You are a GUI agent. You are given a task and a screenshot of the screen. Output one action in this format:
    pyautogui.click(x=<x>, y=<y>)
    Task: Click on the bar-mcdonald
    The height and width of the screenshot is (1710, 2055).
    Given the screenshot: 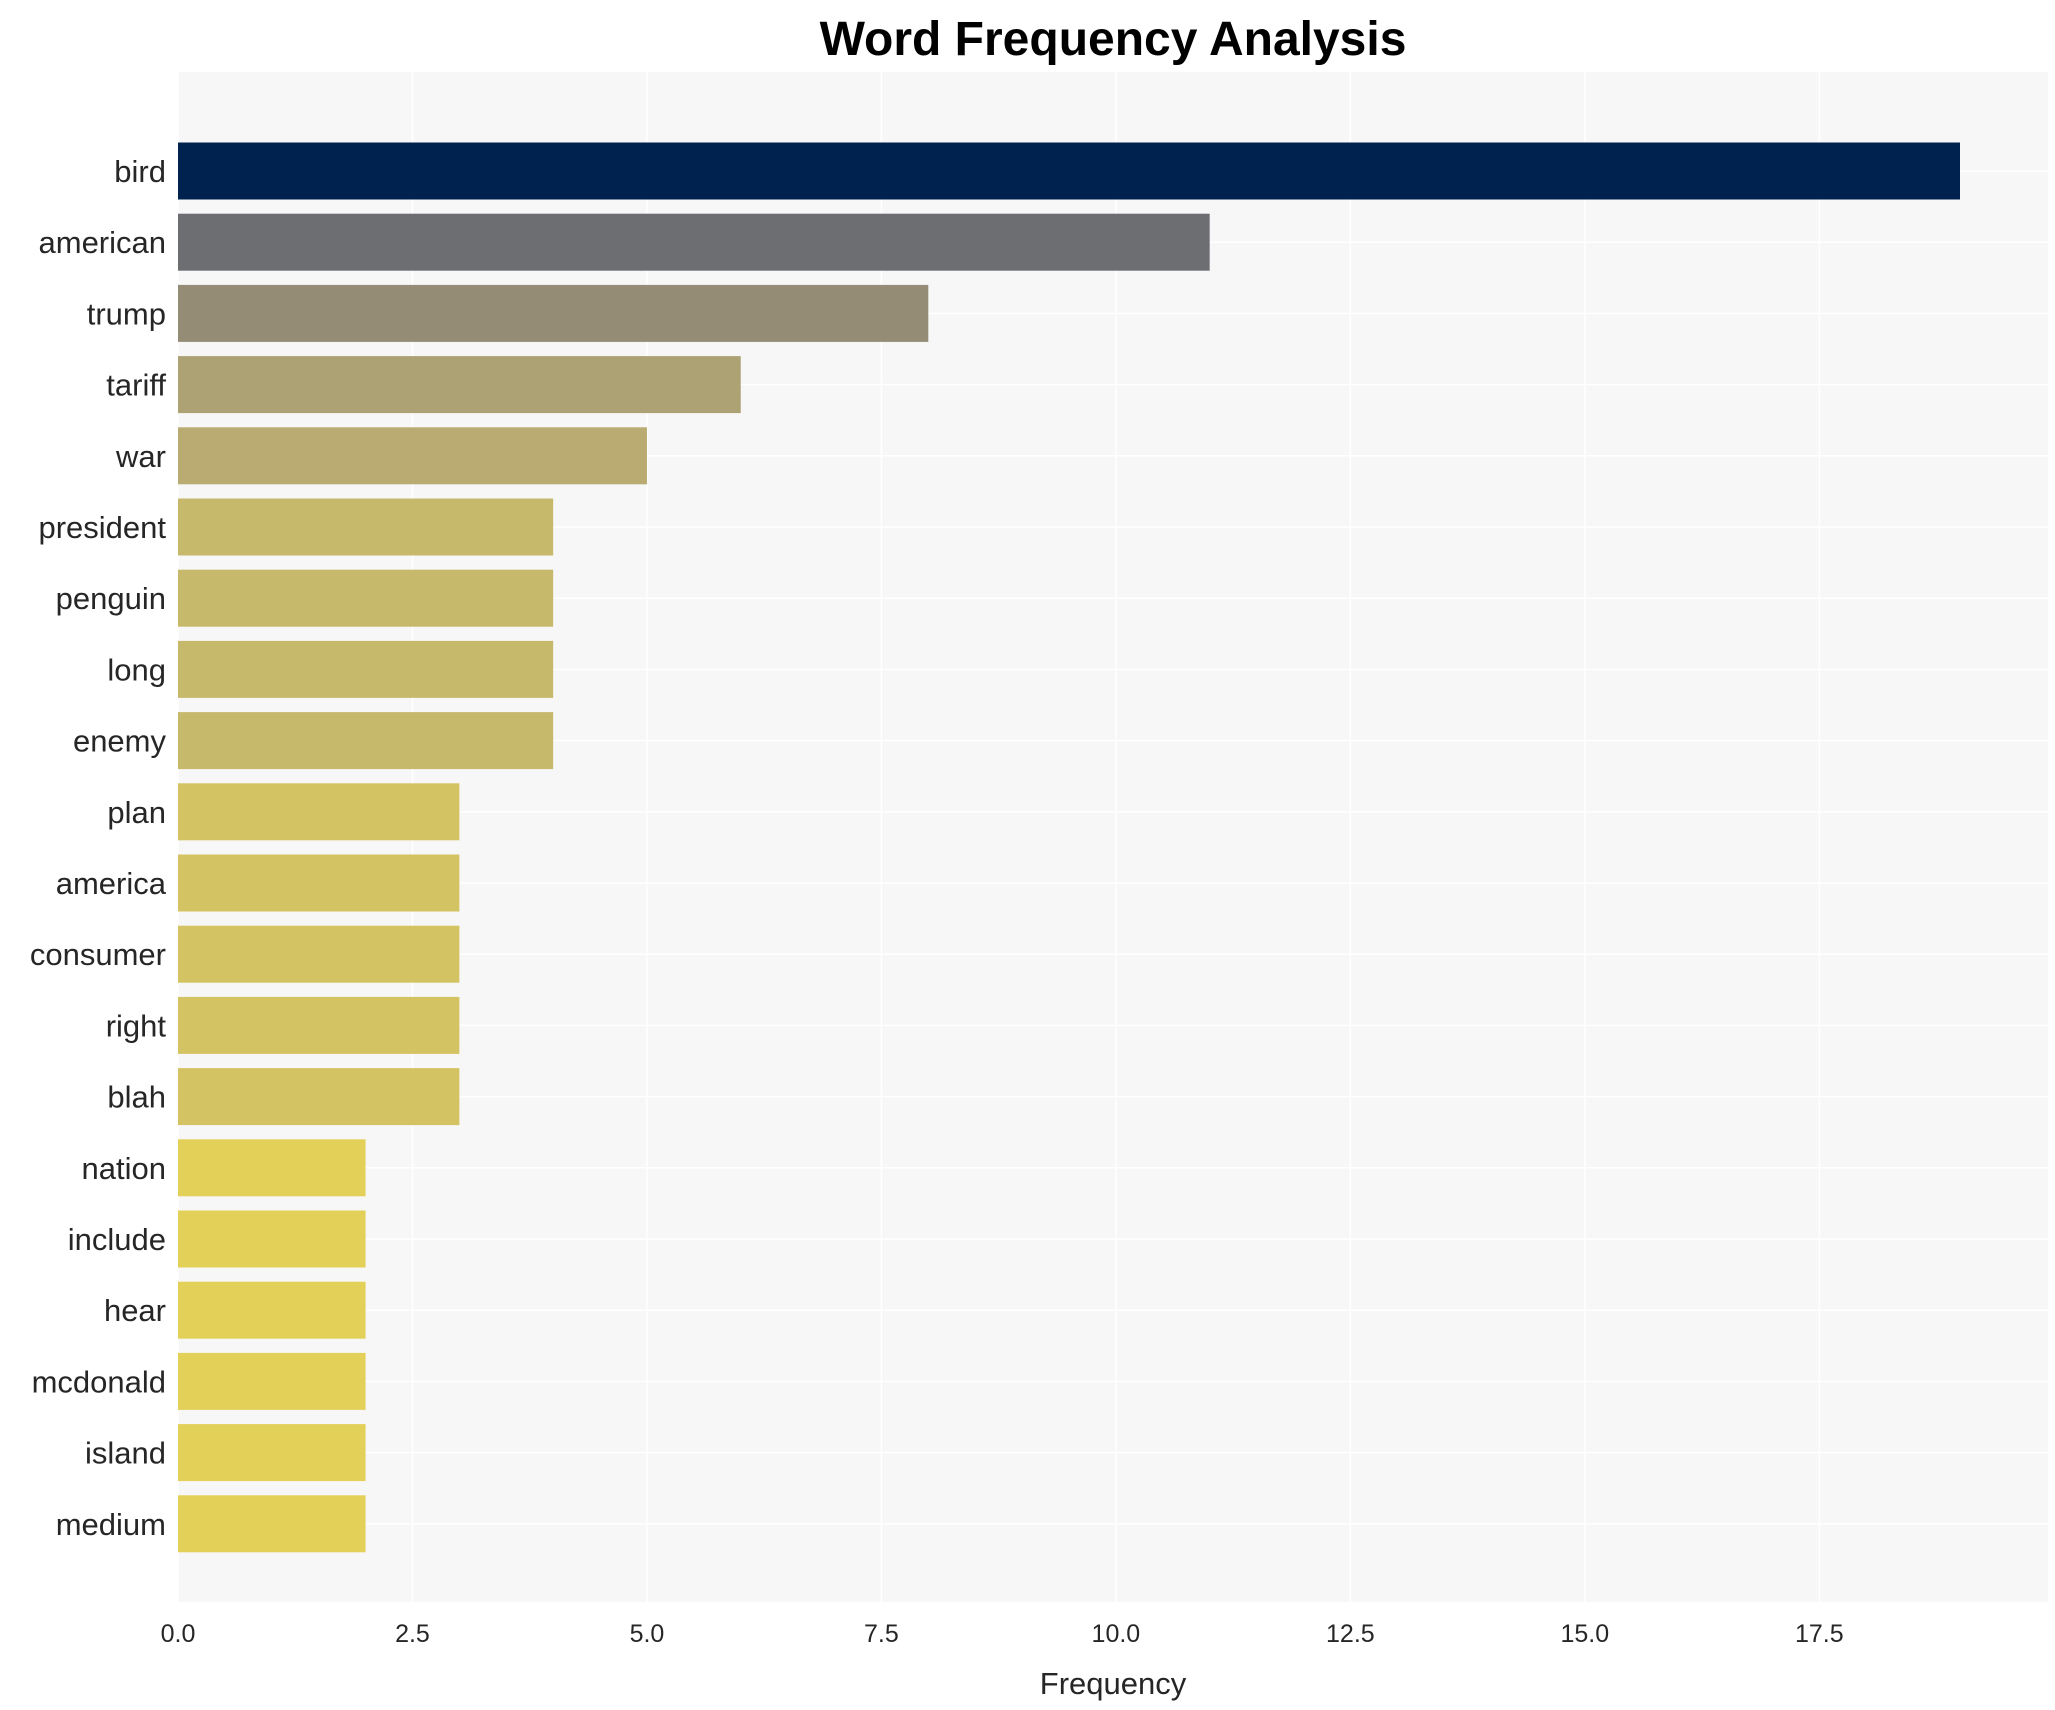 What is the action you would take?
    pyautogui.click(x=272, y=1381)
    